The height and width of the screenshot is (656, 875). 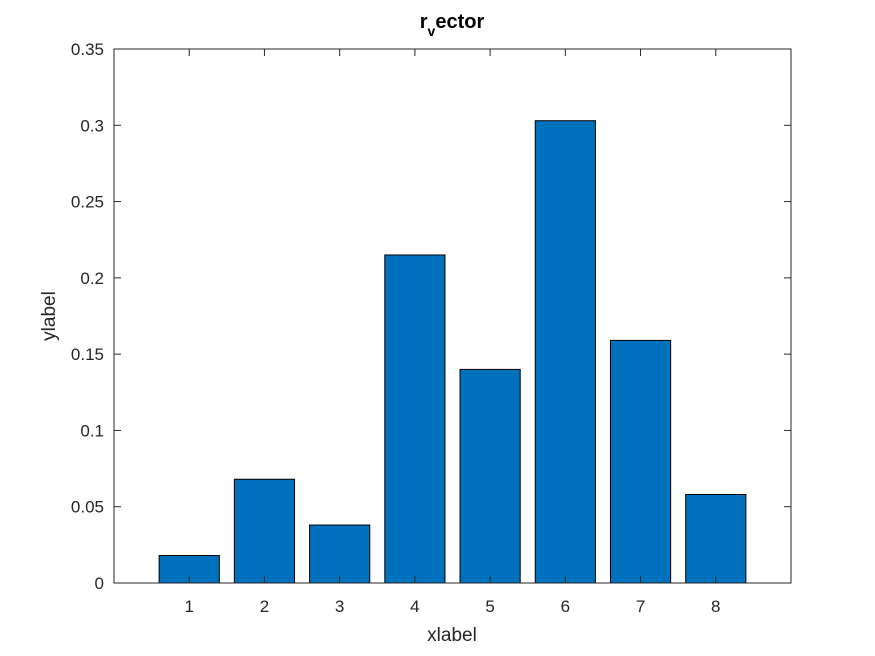 What do you see at coordinates (565, 606) in the screenshot?
I see `x-tick-label: 6` at bounding box center [565, 606].